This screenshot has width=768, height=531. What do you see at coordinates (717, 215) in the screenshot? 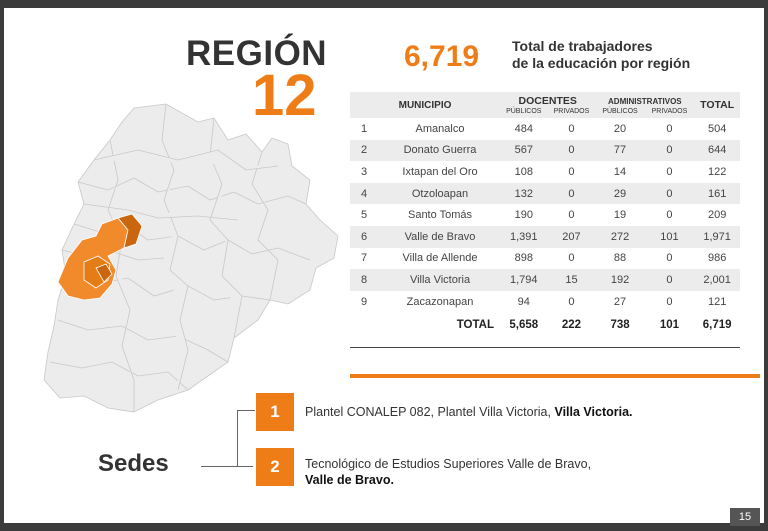
I see `row-total: 209` at bounding box center [717, 215].